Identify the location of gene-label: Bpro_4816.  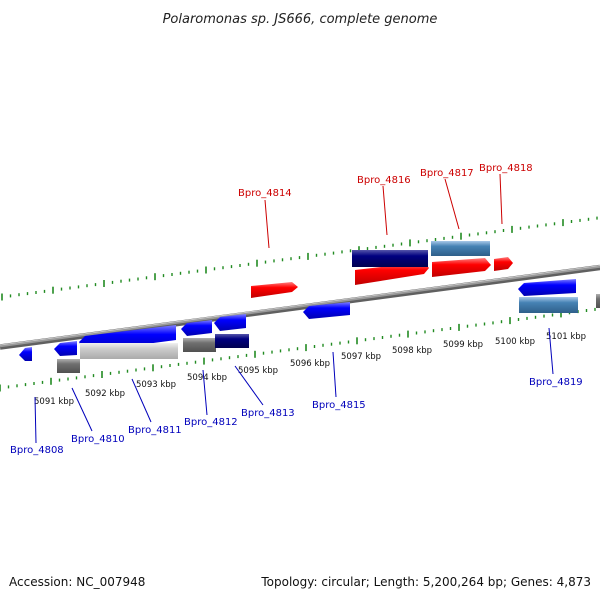
(384, 180).